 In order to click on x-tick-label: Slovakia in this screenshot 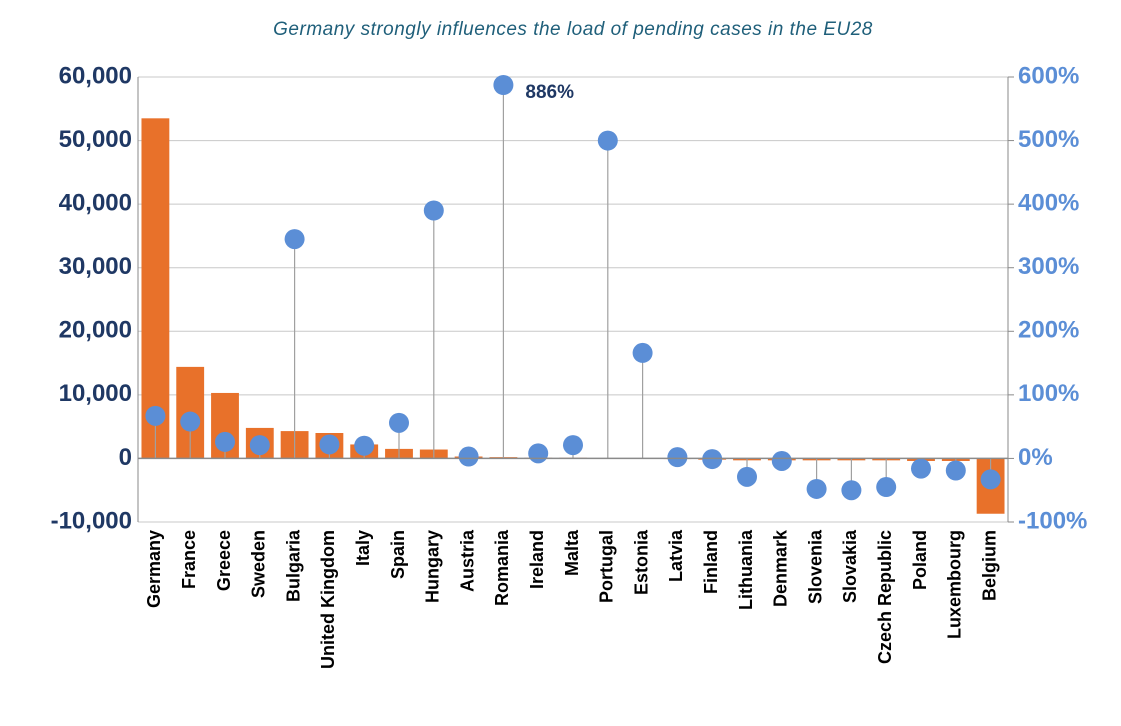, I will do `click(850, 566)`.